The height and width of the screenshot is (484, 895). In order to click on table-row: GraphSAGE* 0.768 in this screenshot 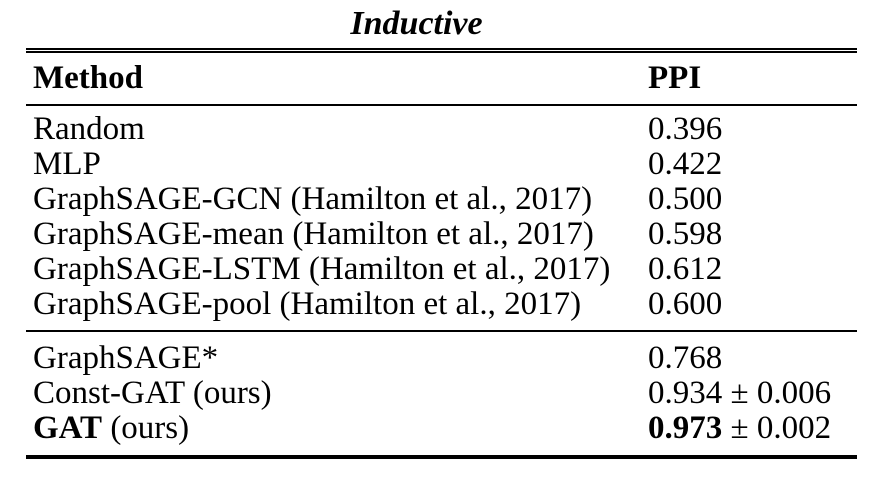, I will do `click(441, 358)`.